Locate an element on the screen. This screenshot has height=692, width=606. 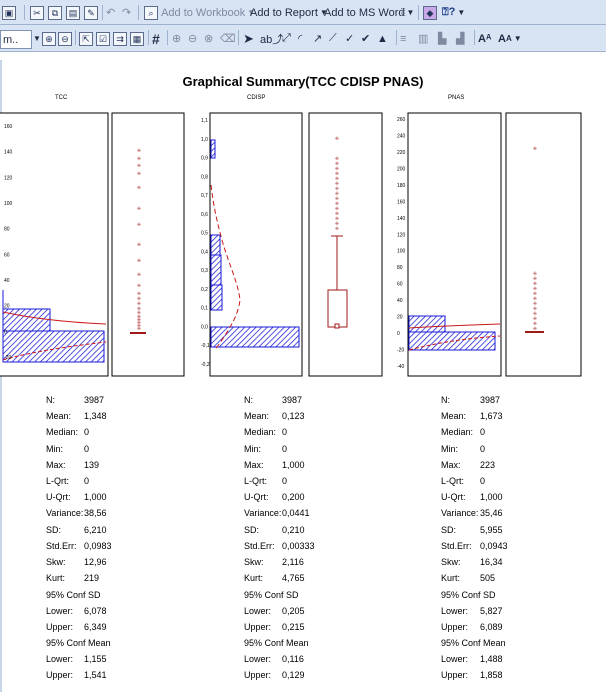
zoom-dropdown: m.. is located at coordinates (16, 39).